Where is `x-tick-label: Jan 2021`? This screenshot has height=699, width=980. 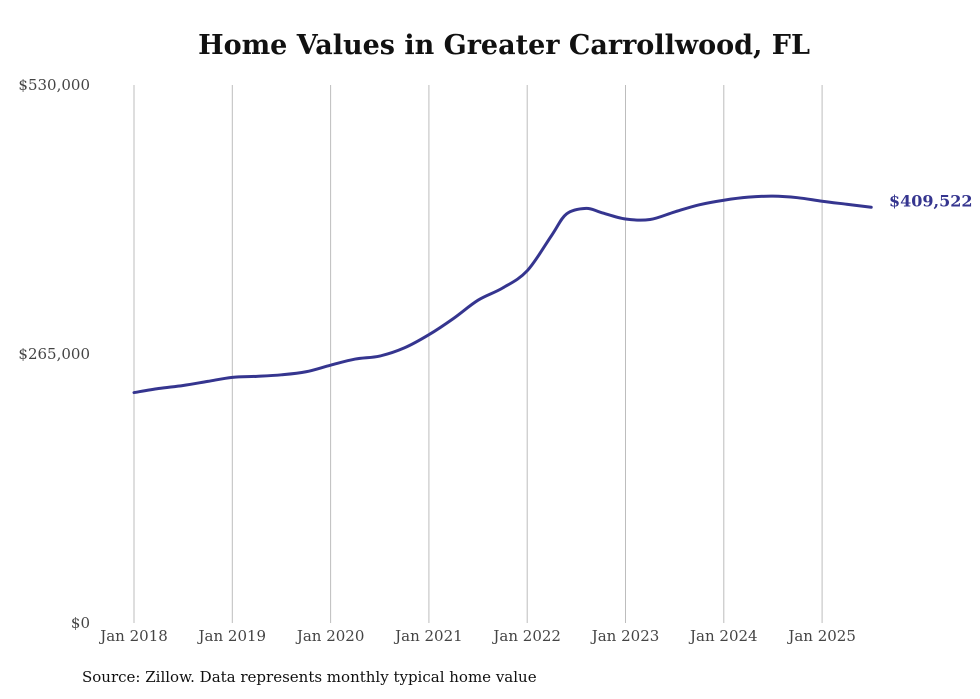
x-tick-label: Jan 2021 is located at coordinates (428, 636).